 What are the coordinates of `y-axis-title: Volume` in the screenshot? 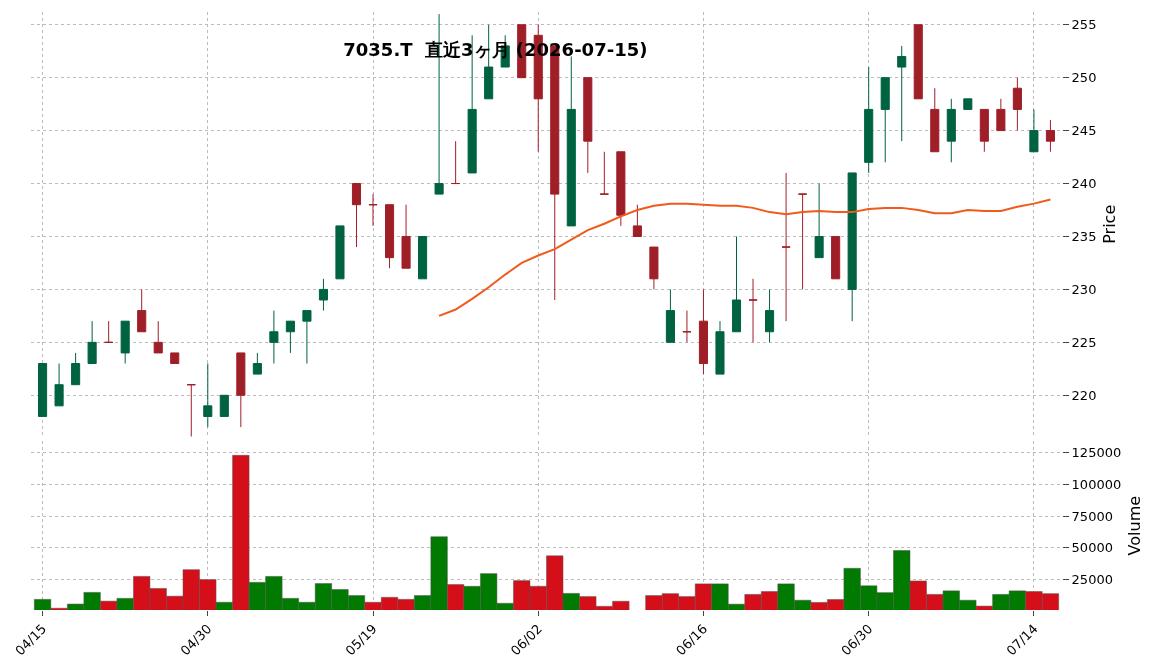 It's located at (1134, 525).